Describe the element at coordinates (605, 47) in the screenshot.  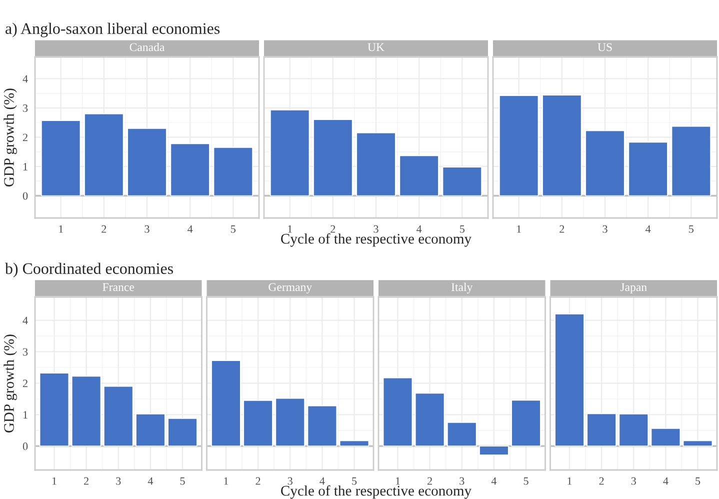
I see `chart-title: US` at that location.